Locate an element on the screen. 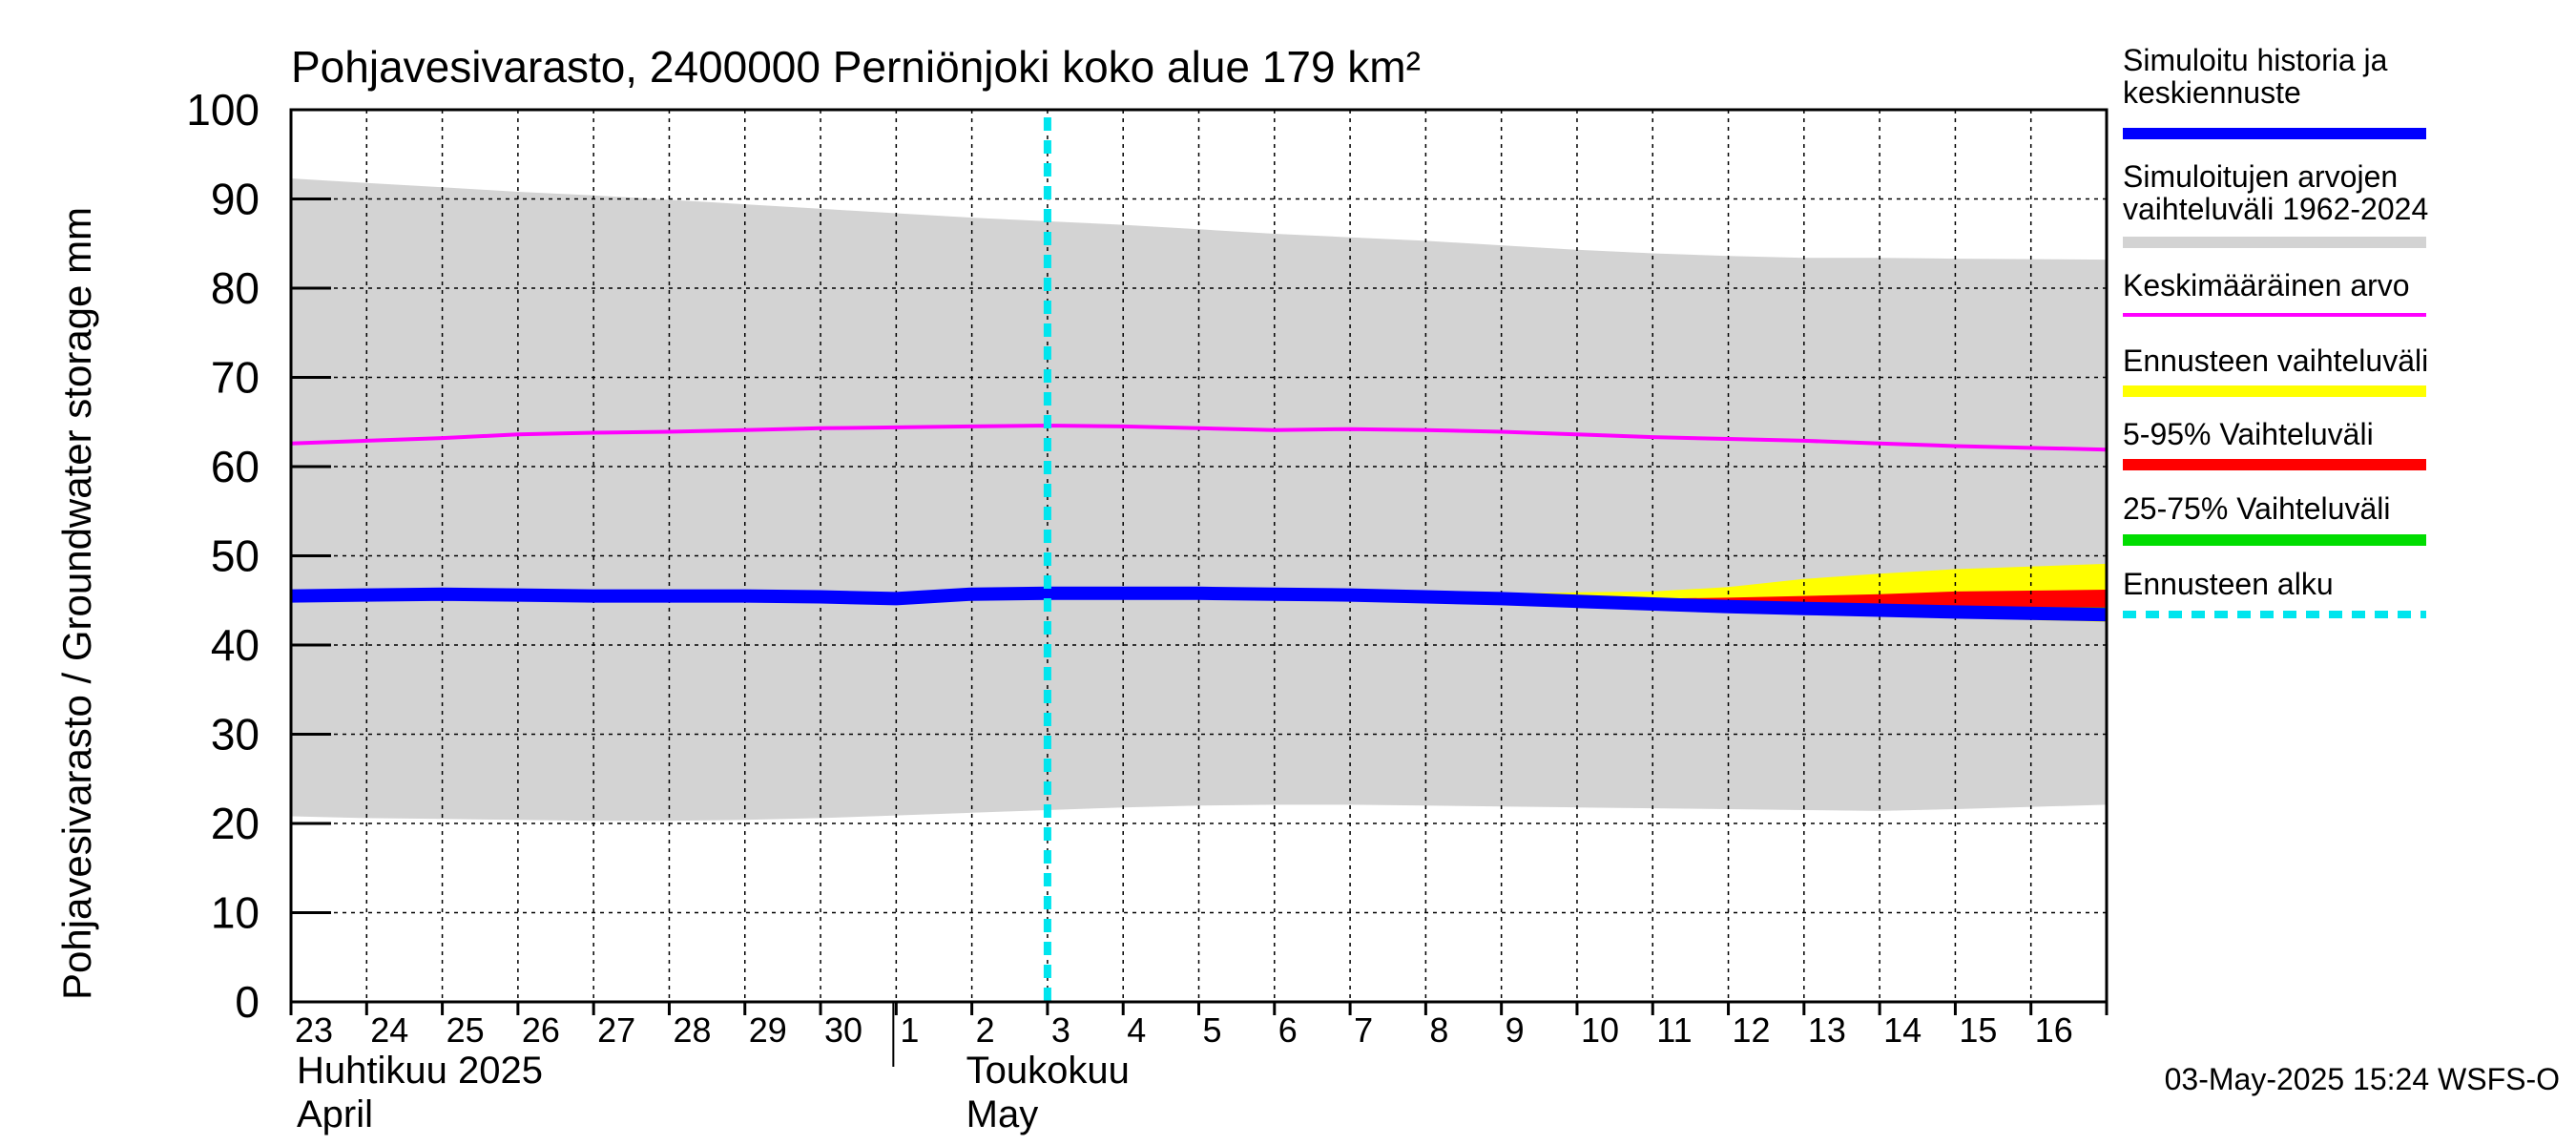  y-tick-label: 70 is located at coordinates (235, 378).